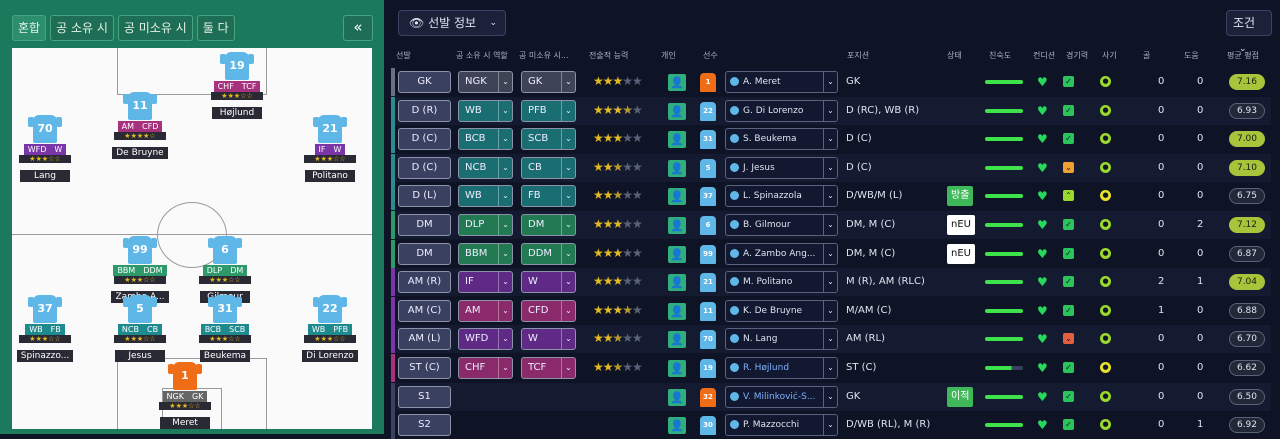 The width and height of the screenshot is (1280, 439). Describe the element at coordinates (485, 368) in the screenshot. I see `in-possession-role-select: CHF ⌄` at that location.